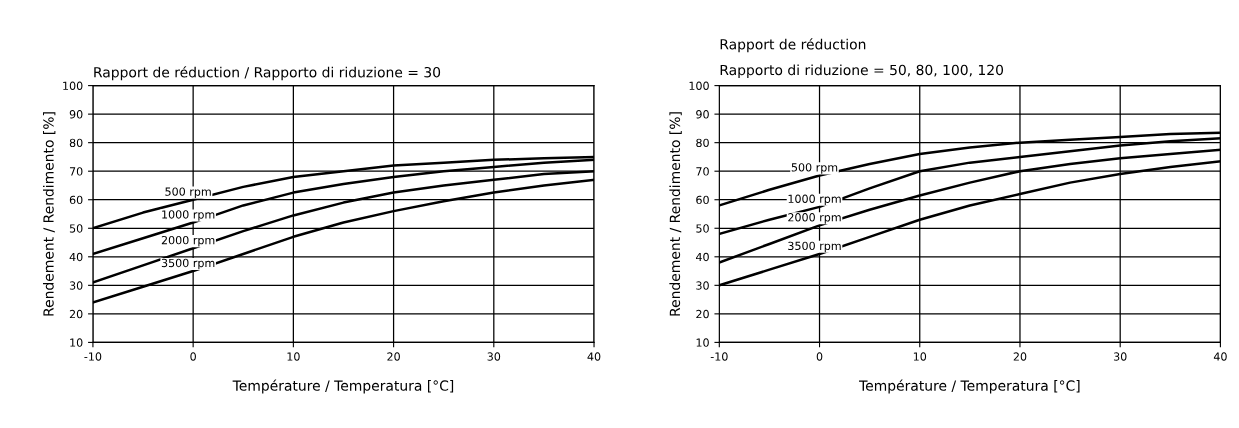  I want to click on chart-title: Rapport de réduction / Rapporto di riduzione = 30, so click(267, 73).